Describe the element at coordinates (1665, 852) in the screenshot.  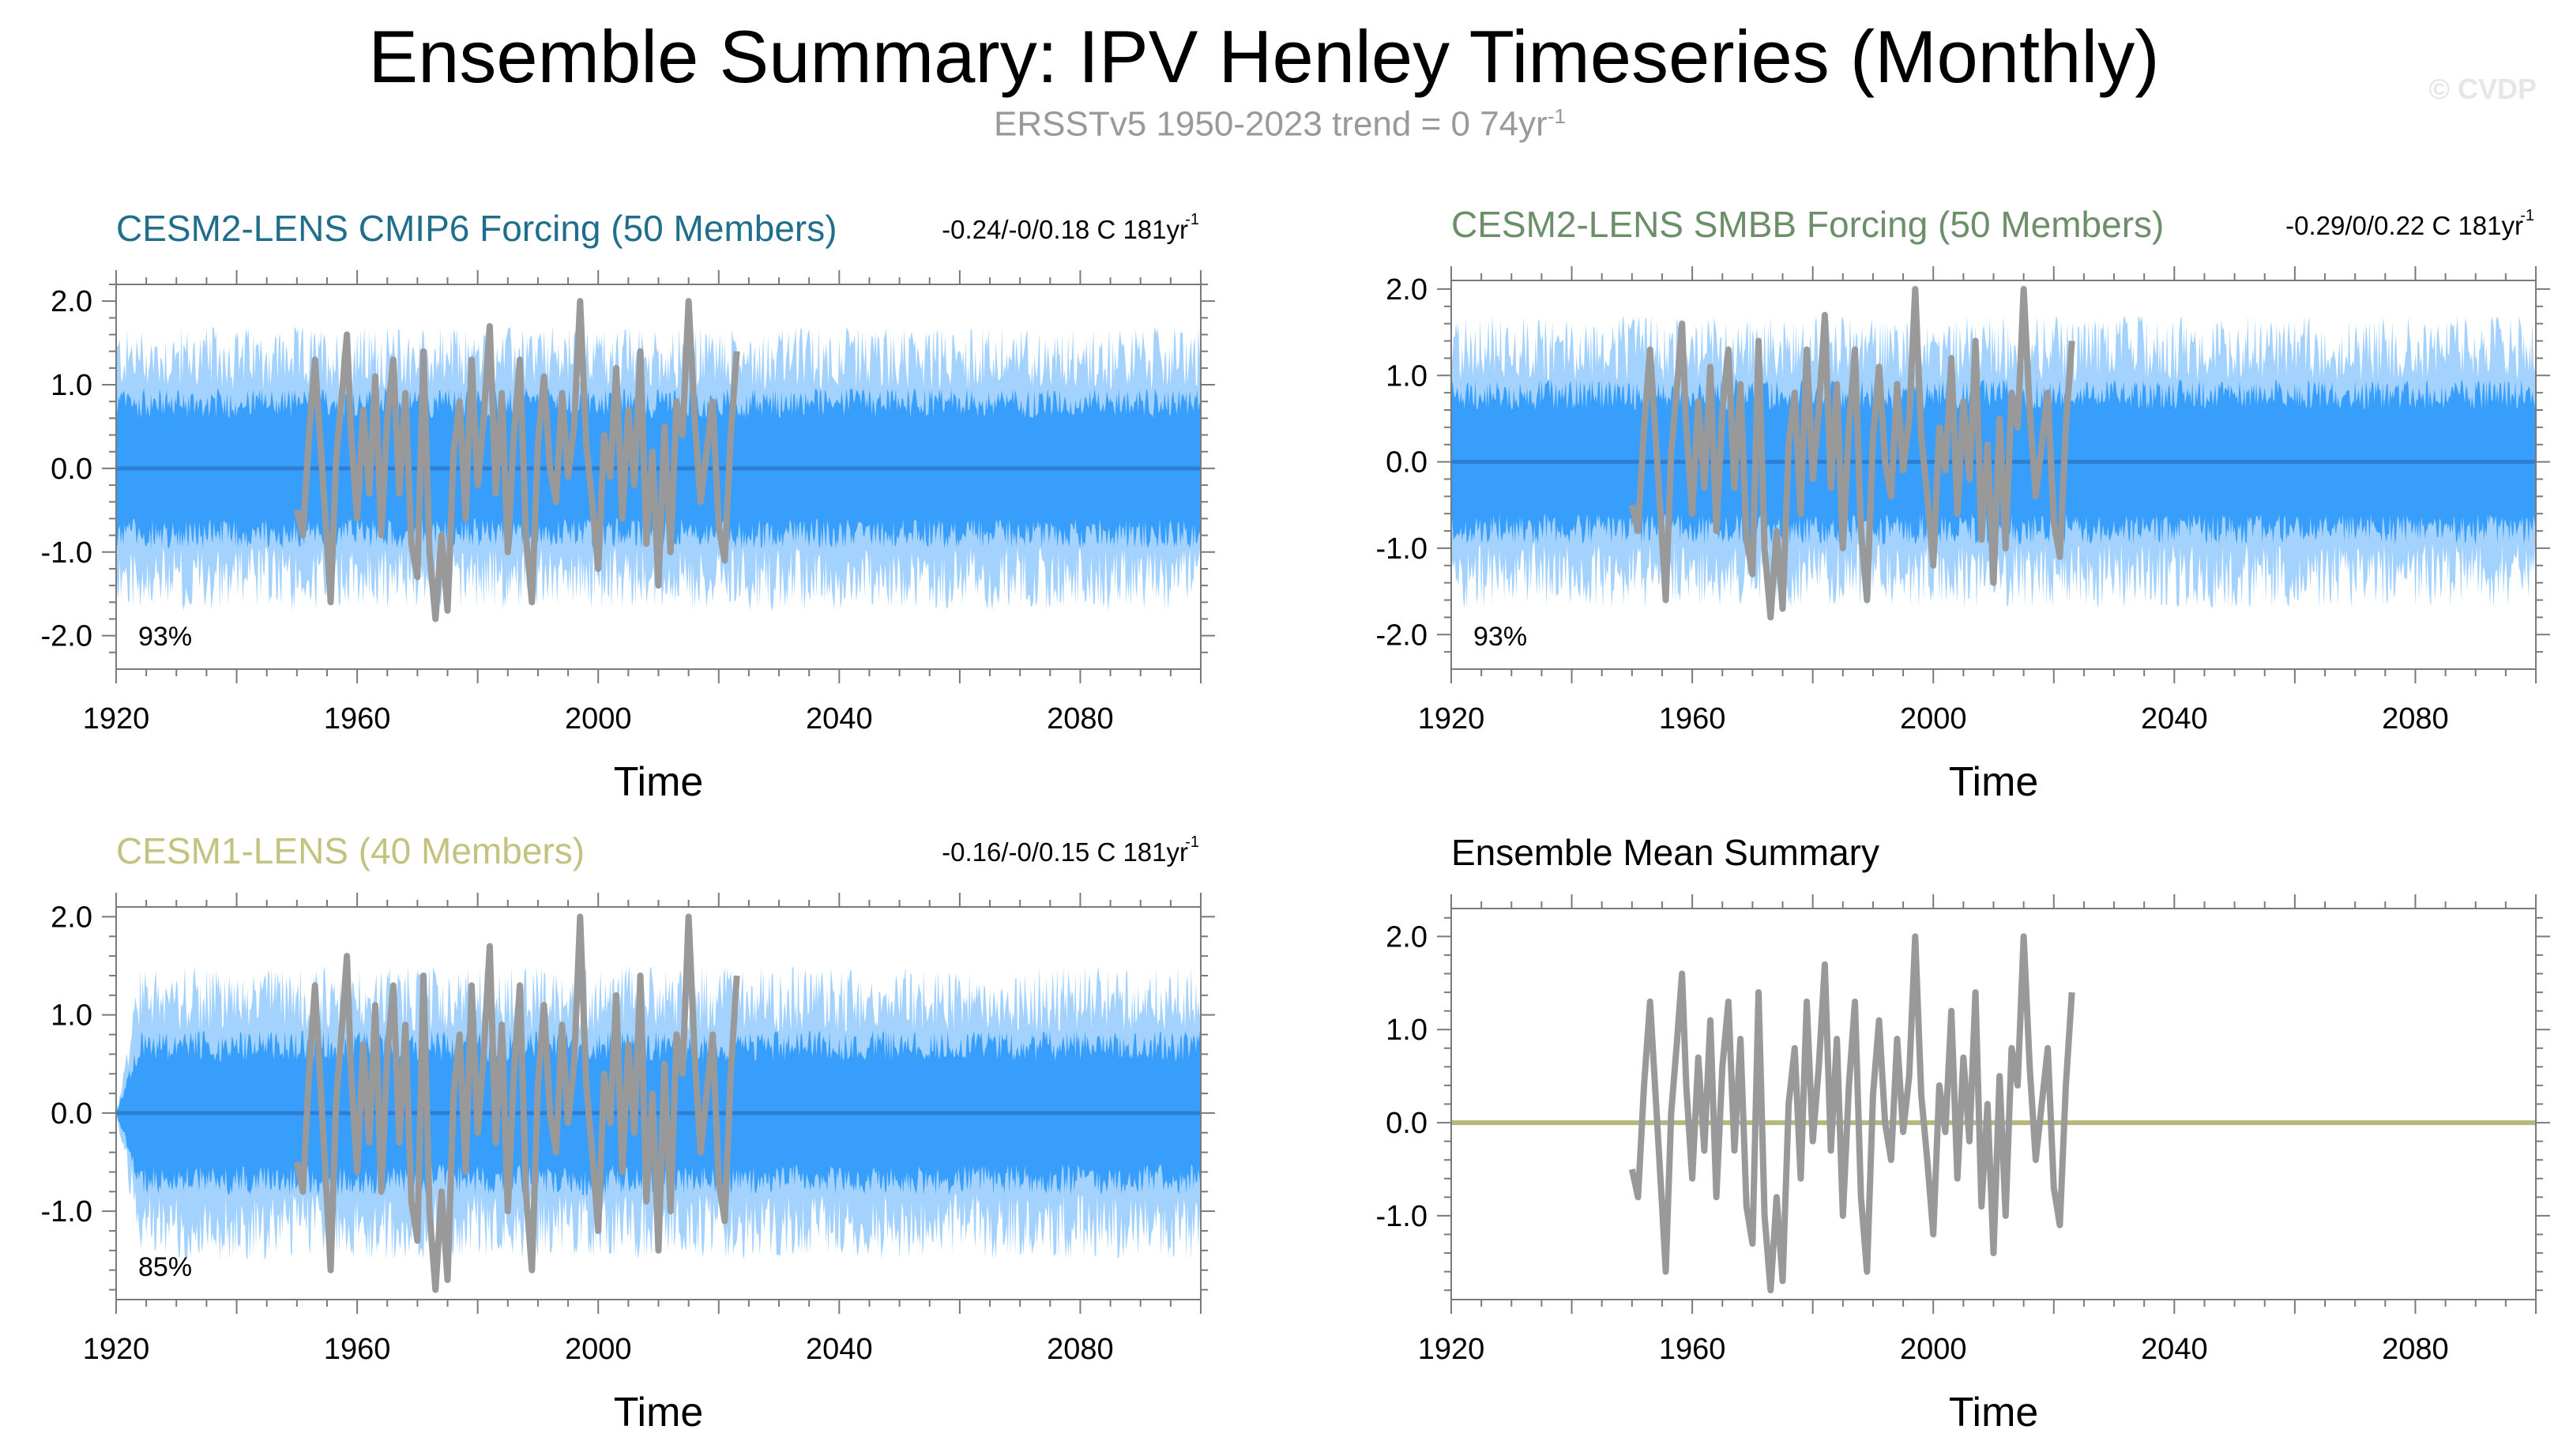
I see `panel-title: Ensemble Mean Summary` at that location.